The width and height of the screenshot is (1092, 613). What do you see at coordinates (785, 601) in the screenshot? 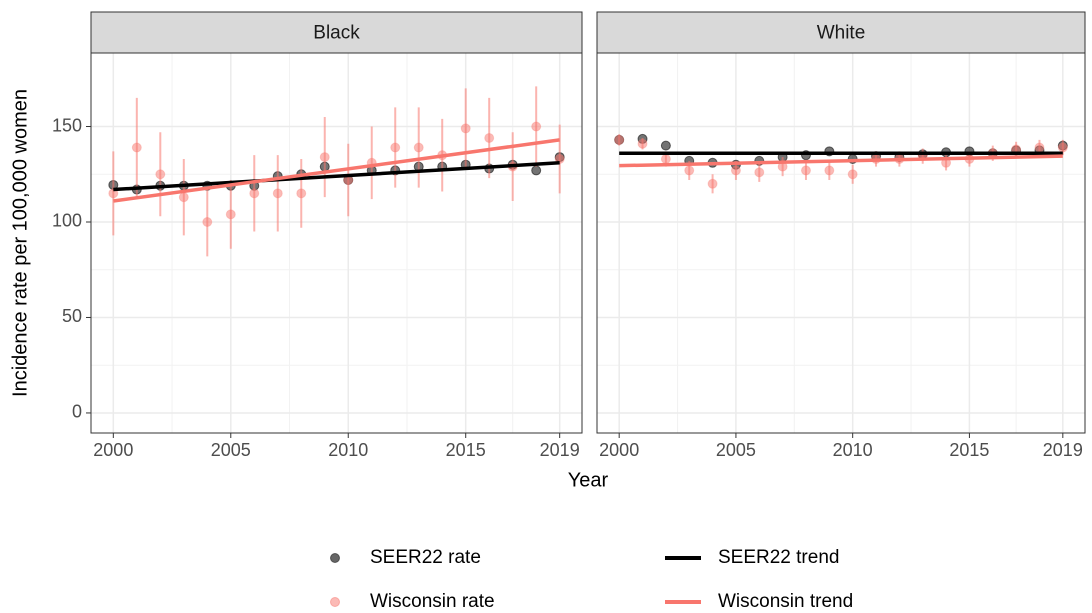
I see `legend-label: Wisconsin trend` at bounding box center [785, 601].